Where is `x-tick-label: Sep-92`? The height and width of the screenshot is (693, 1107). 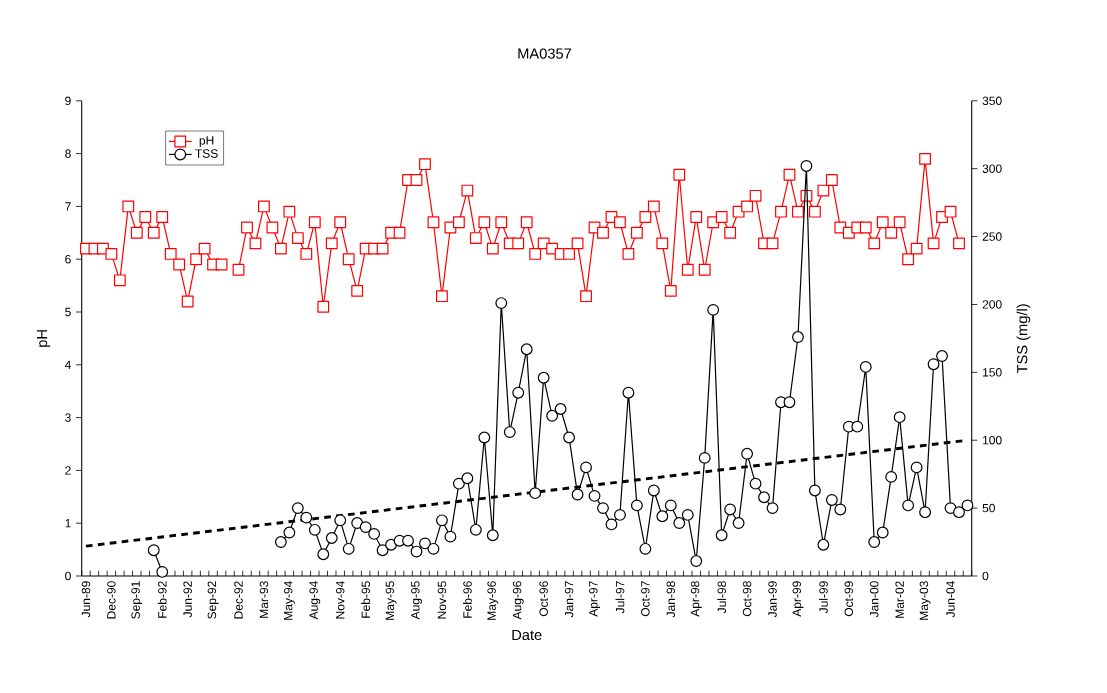
x-tick-label: Sep-92 is located at coordinates (213, 600).